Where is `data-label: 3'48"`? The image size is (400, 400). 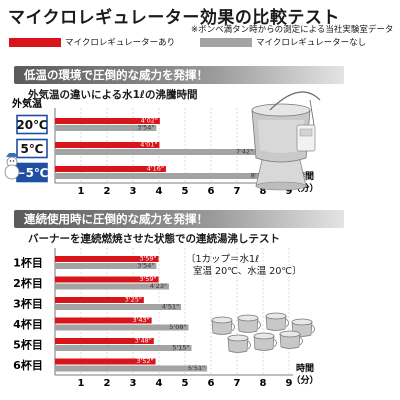
data-label: 3'48" is located at coordinates (143, 341).